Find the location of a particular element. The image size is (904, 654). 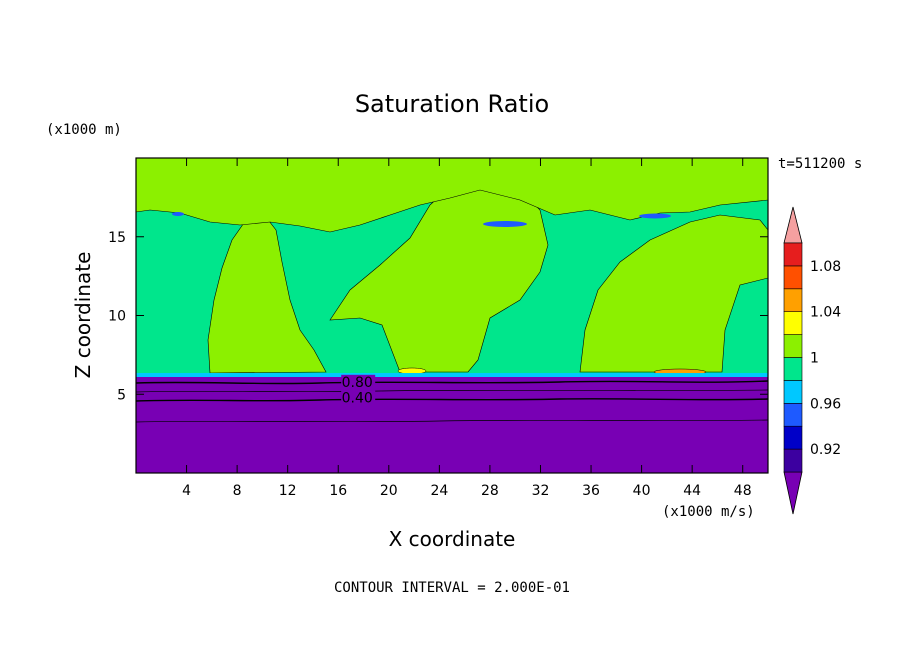

contour-label: 0.40 is located at coordinates (357, 399).